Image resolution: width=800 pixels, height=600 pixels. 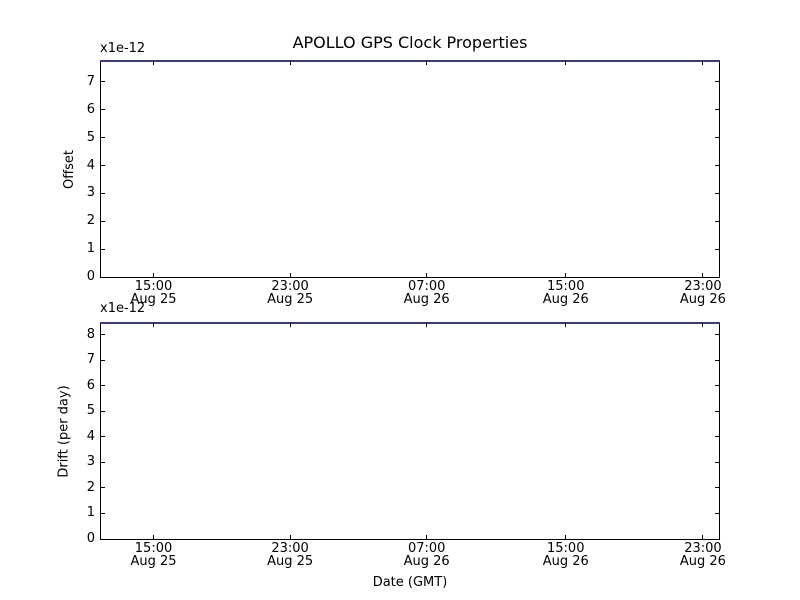 What do you see at coordinates (90, 360) in the screenshot?
I see `y-tick-label: 7` at bounding box center [90, 360].